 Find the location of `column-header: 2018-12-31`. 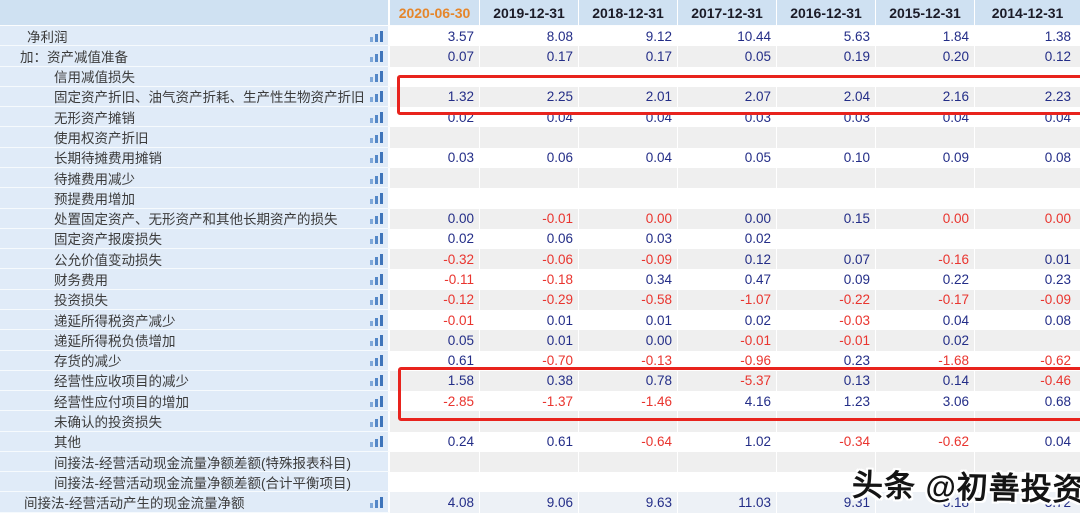

column-header: 2018-12-31 is located at coordinates (627, 13).